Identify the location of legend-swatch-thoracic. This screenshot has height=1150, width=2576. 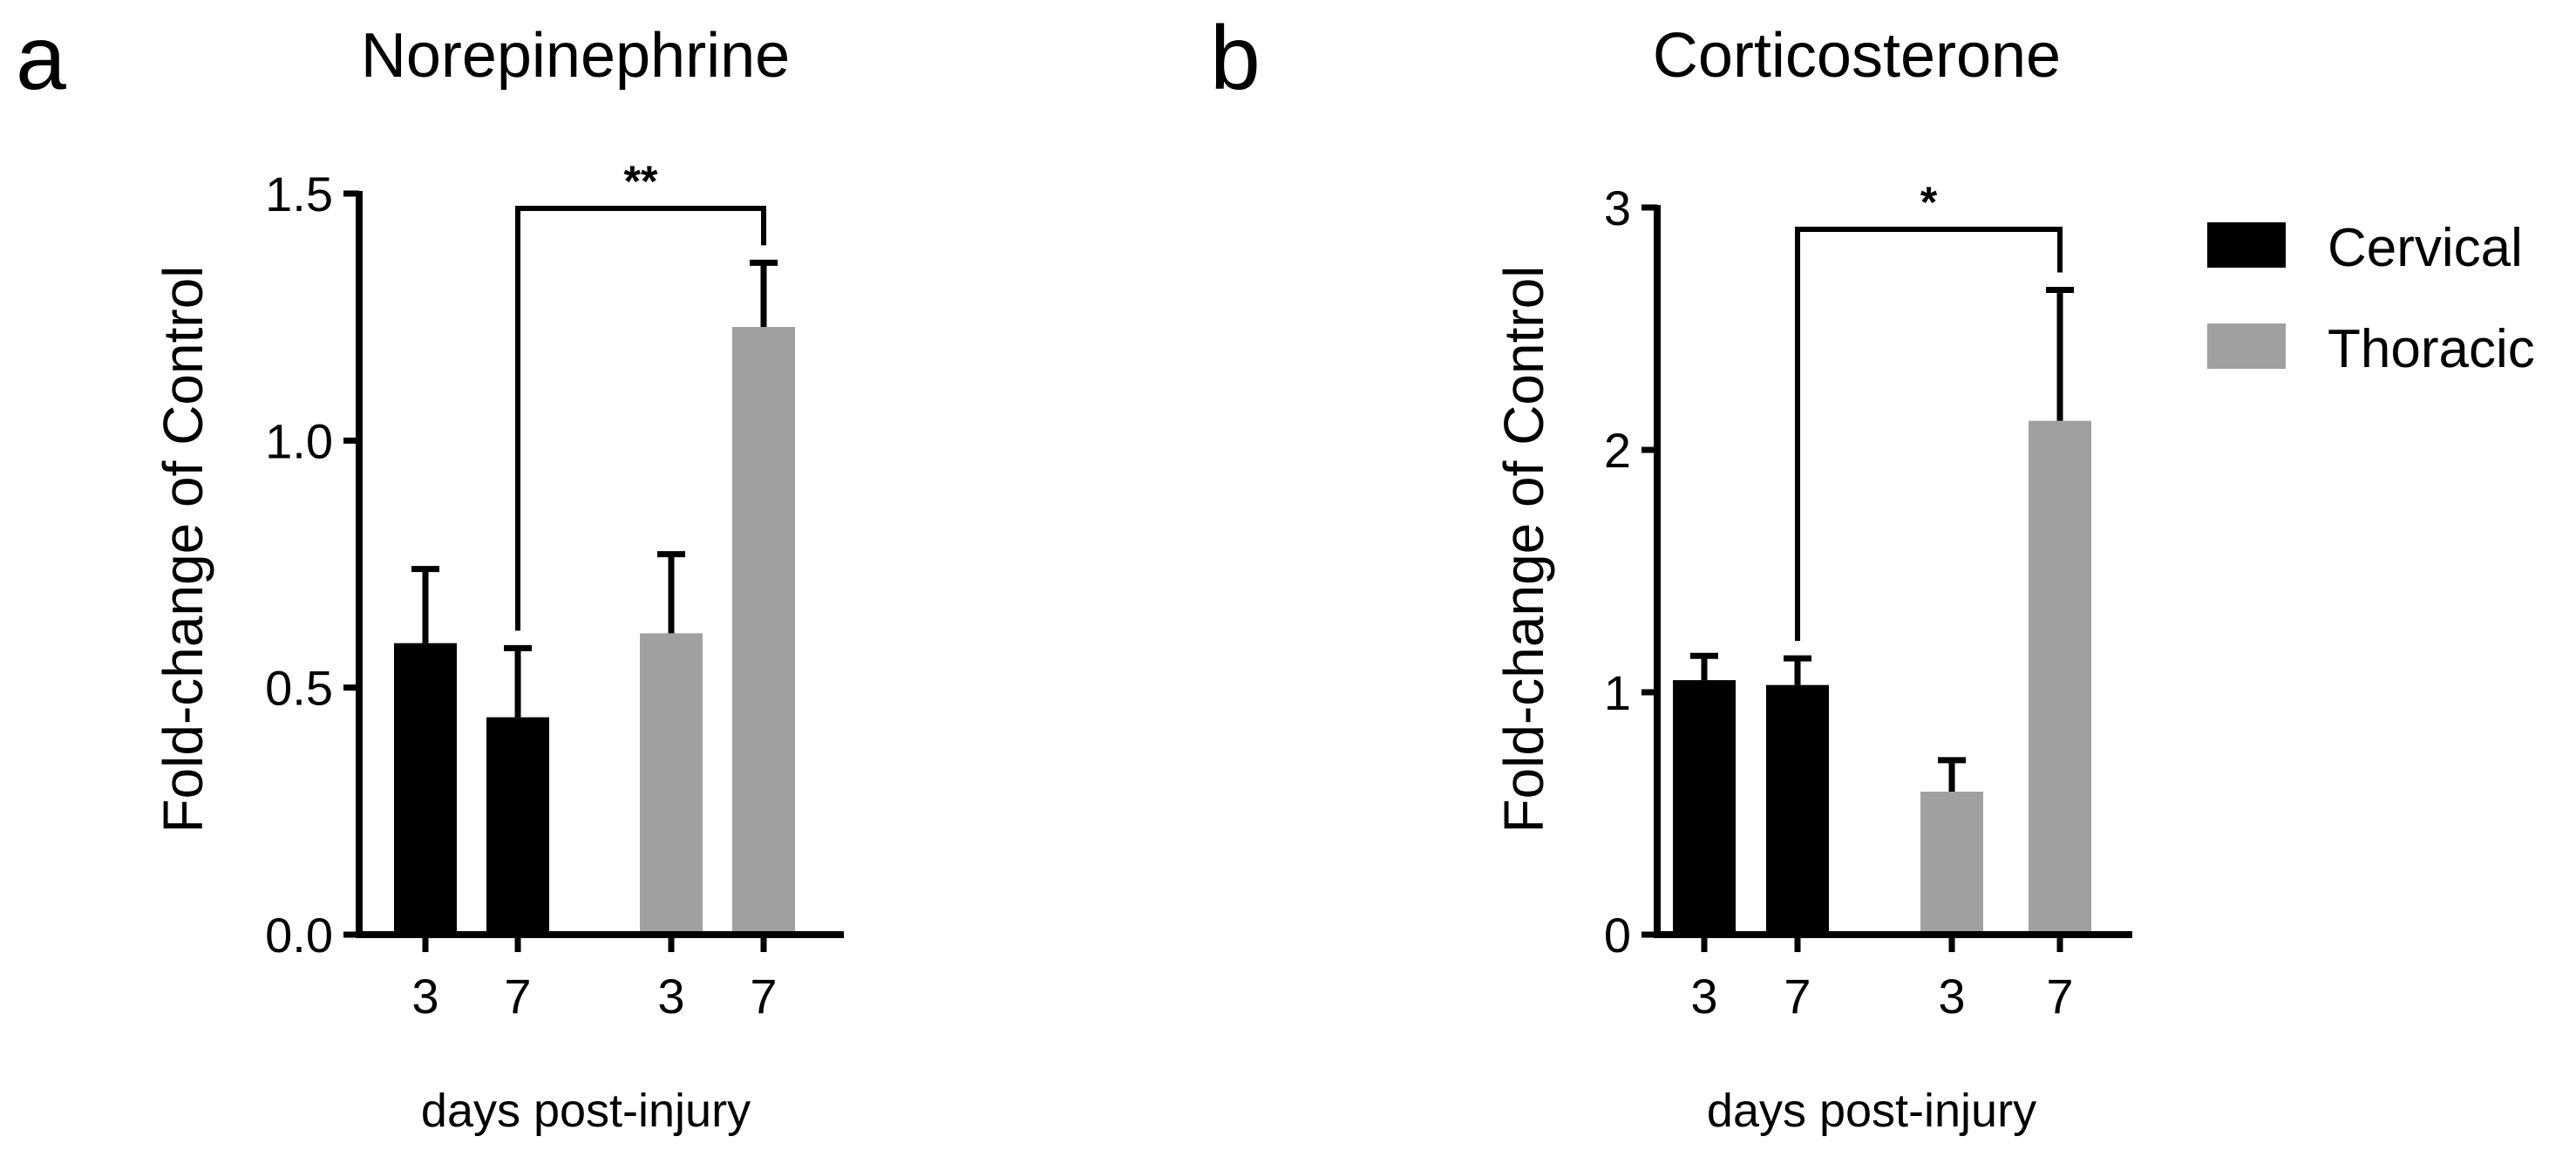
(2246, 346).